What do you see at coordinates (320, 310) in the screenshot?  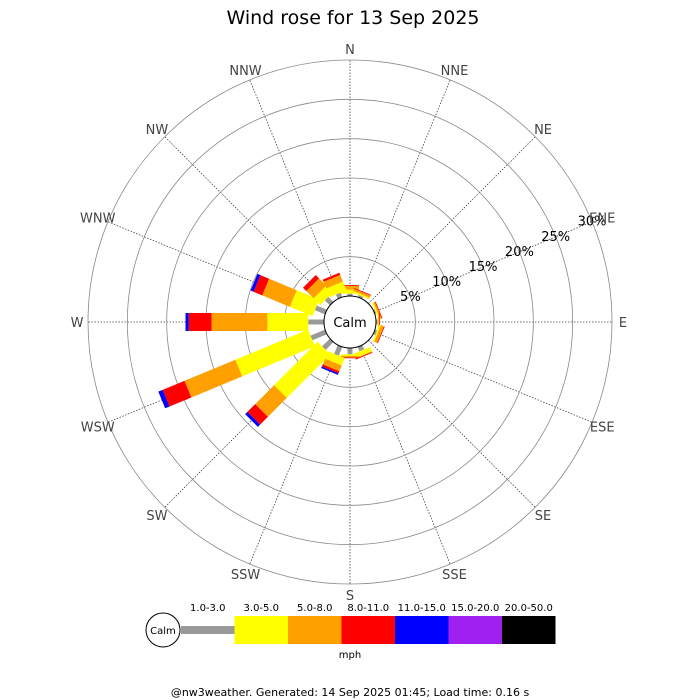 I see `bar-wnw-bin1` at bounding box center [320, 310].